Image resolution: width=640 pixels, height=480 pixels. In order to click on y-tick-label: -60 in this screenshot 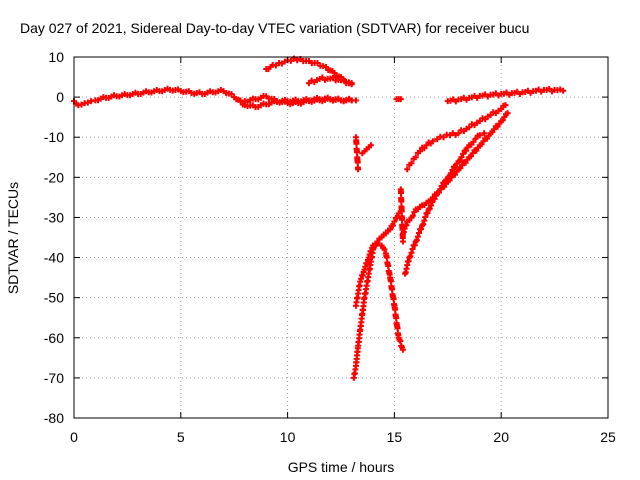, I will do `click(54, 338)`.